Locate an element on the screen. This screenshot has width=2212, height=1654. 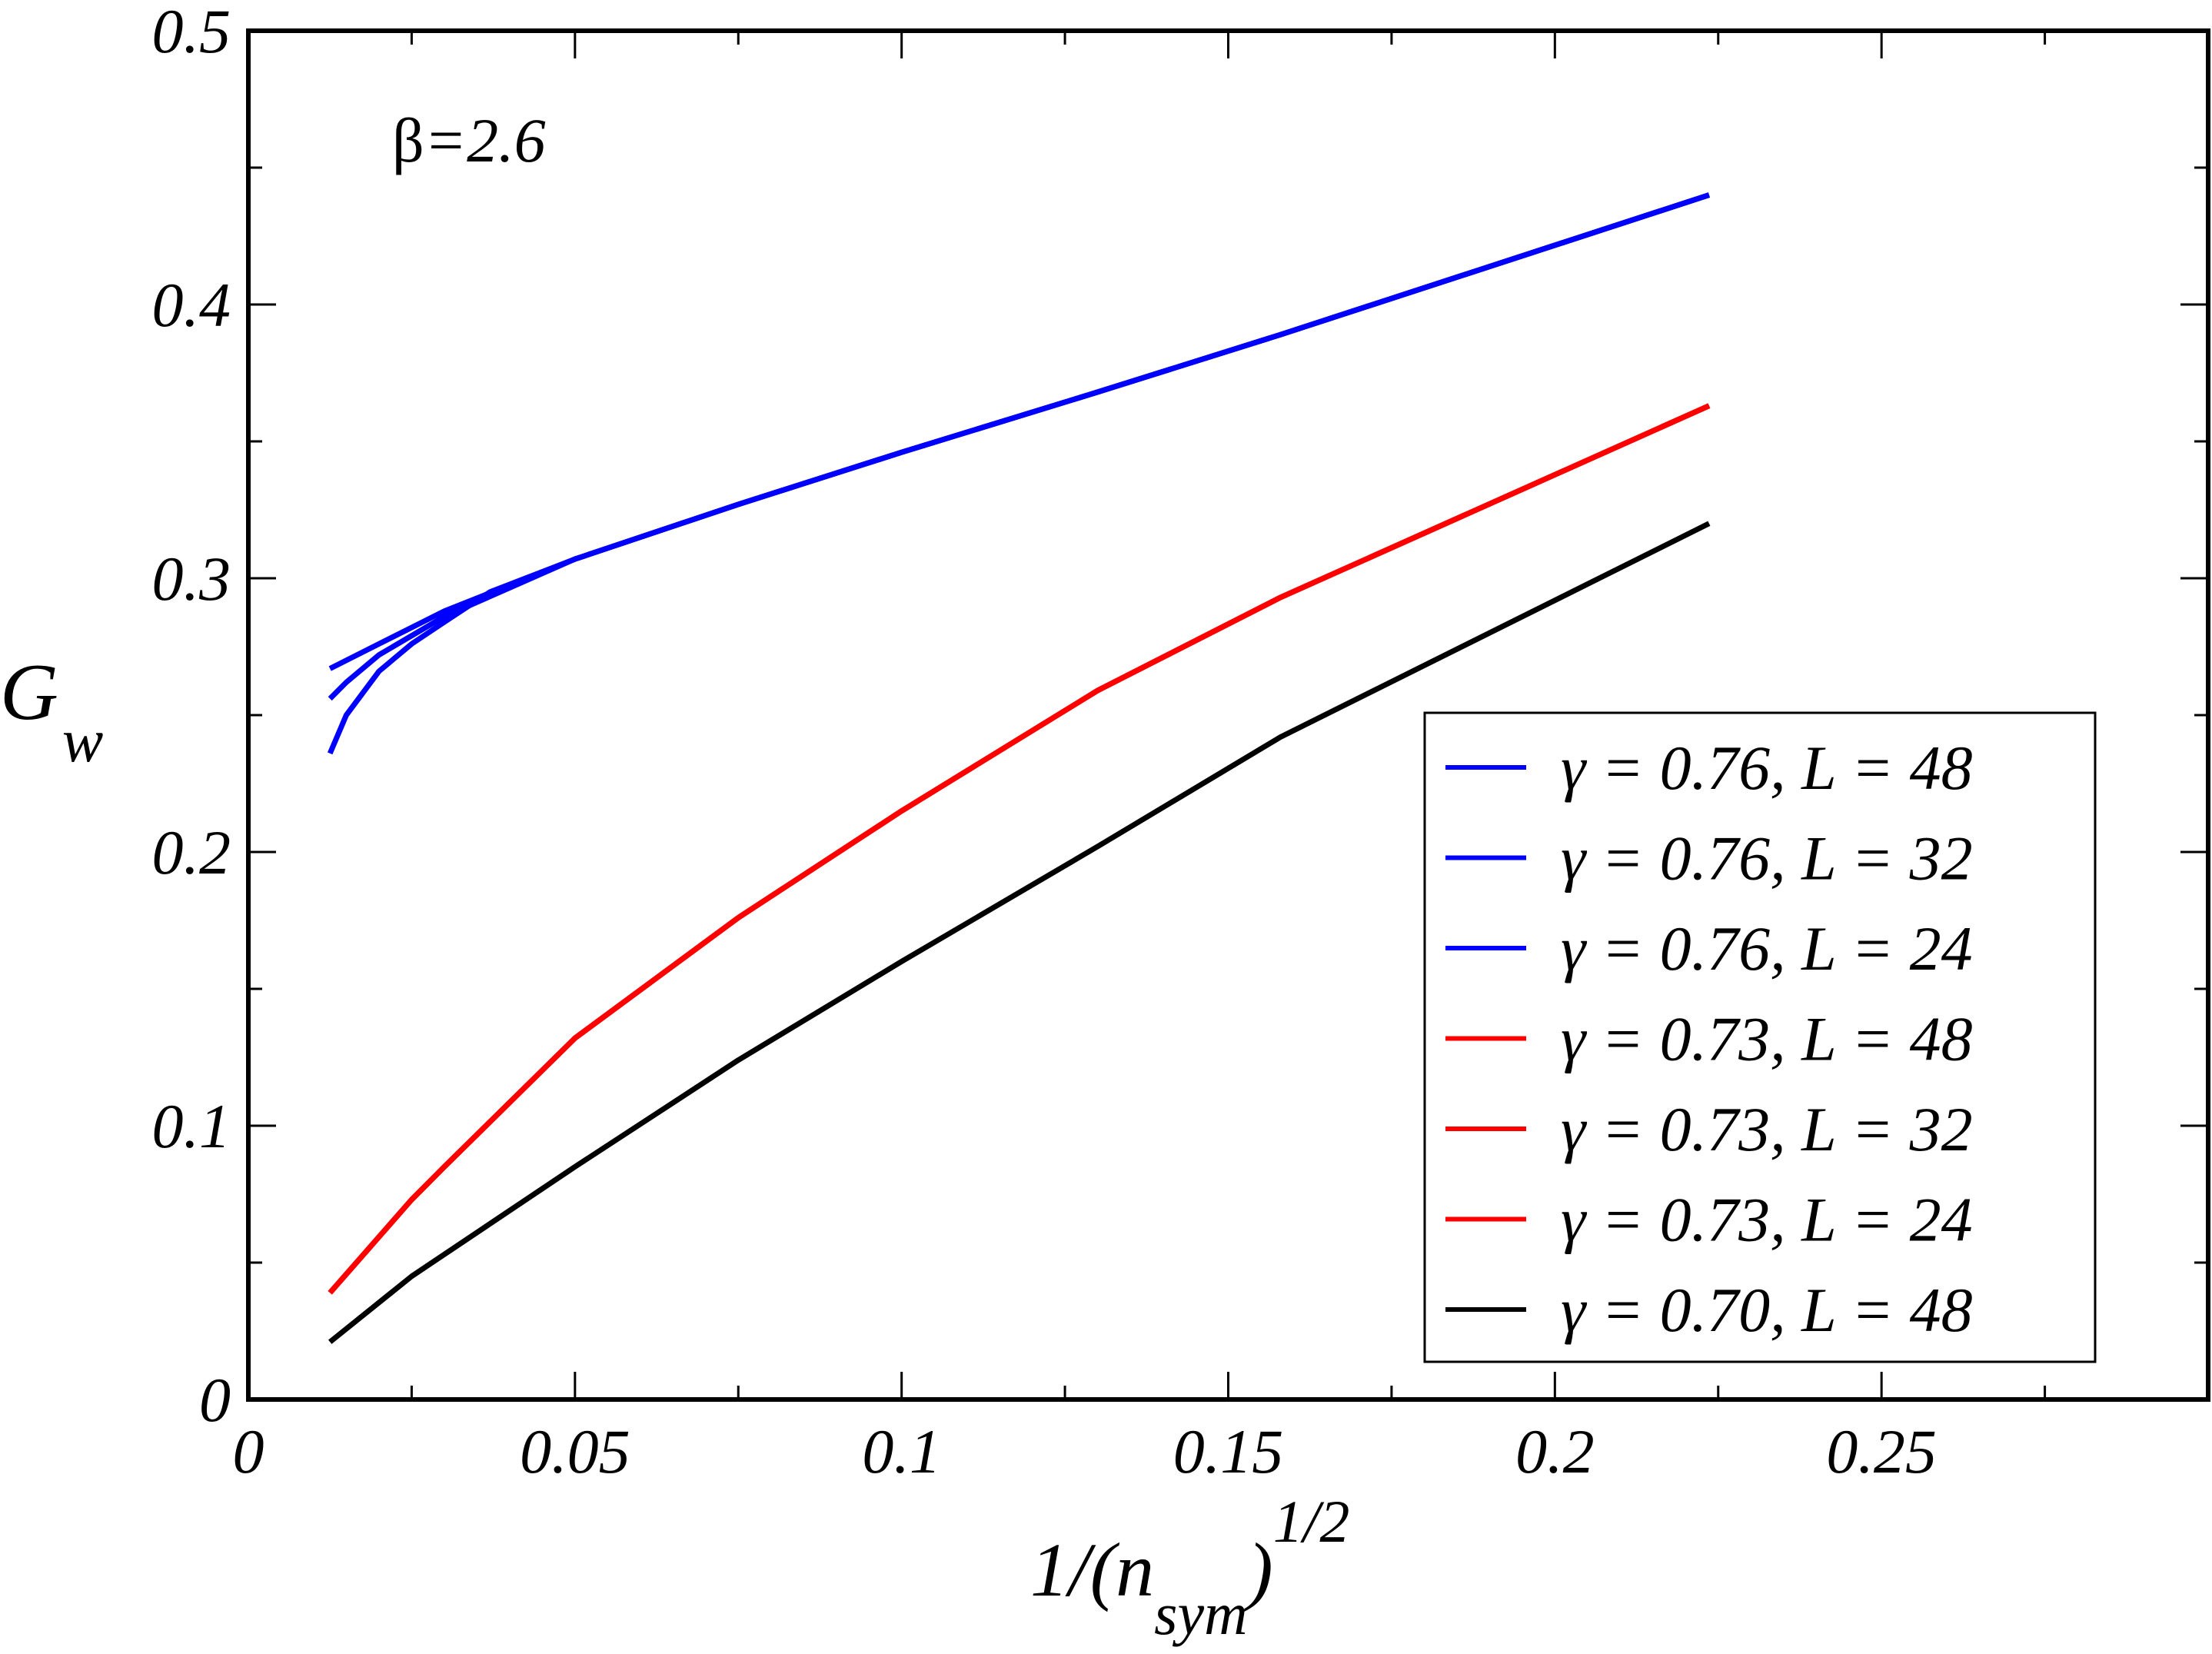
legend-box is located at coordinates (1760, 1037).